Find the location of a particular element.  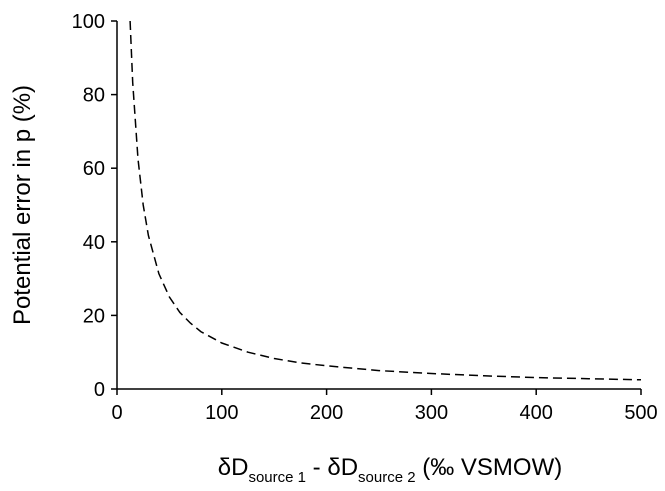

x-axis-title-prefix: δD is located at coordinates (233, 467).